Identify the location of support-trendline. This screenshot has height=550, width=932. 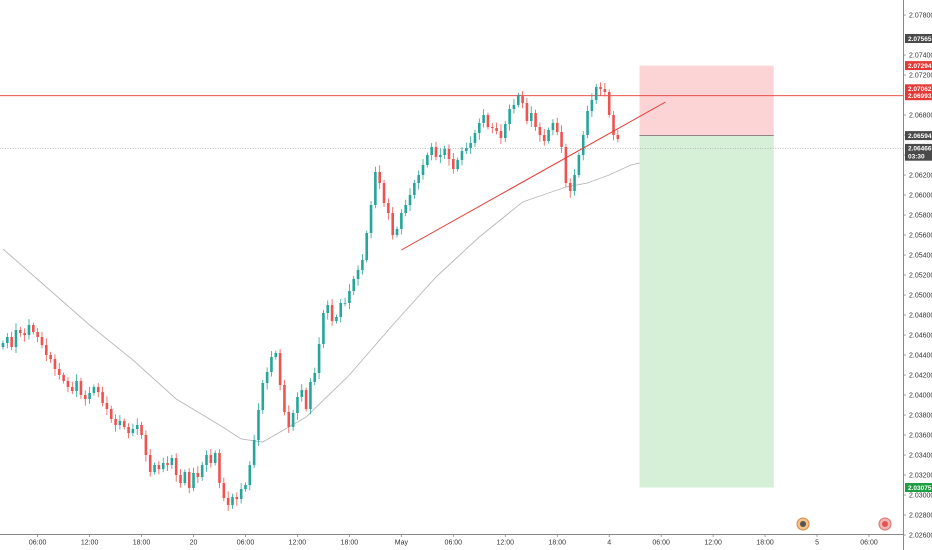
(533, 176).